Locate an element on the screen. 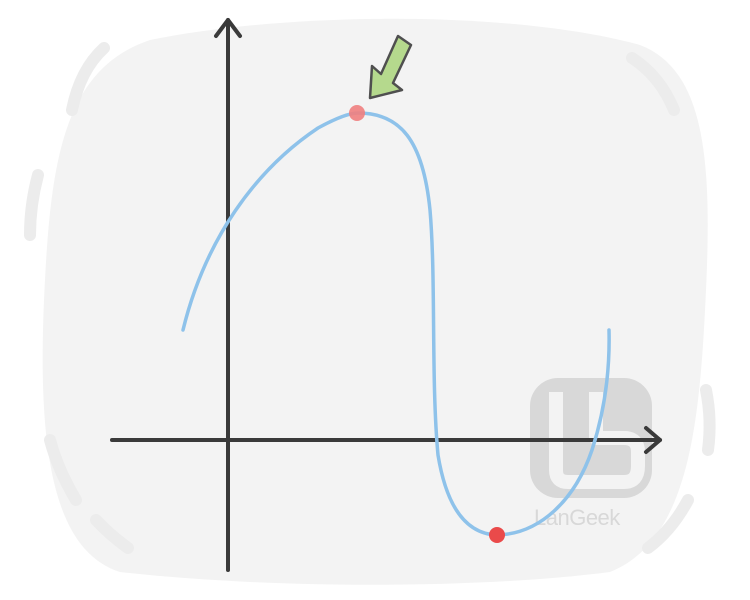  local-maximum-point is located at coordinates (357, 113).